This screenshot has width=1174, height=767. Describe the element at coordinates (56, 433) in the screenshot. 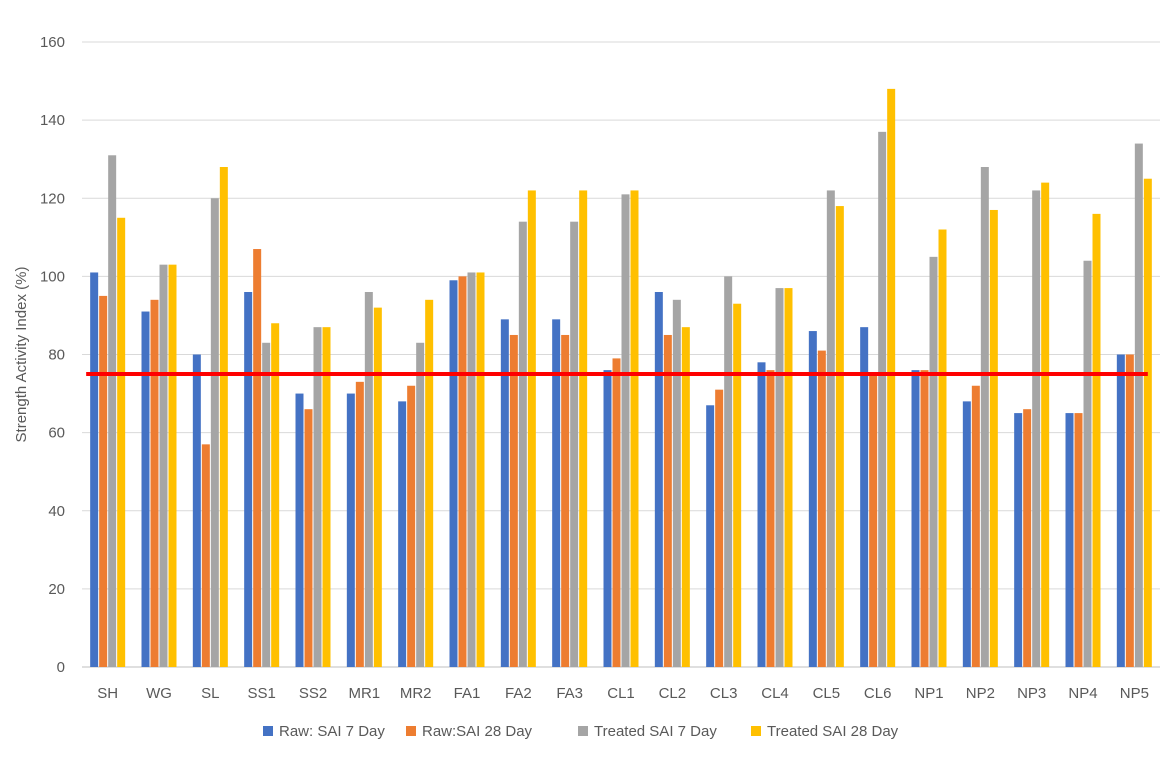

I see `y-tick-label: 60` at that location.